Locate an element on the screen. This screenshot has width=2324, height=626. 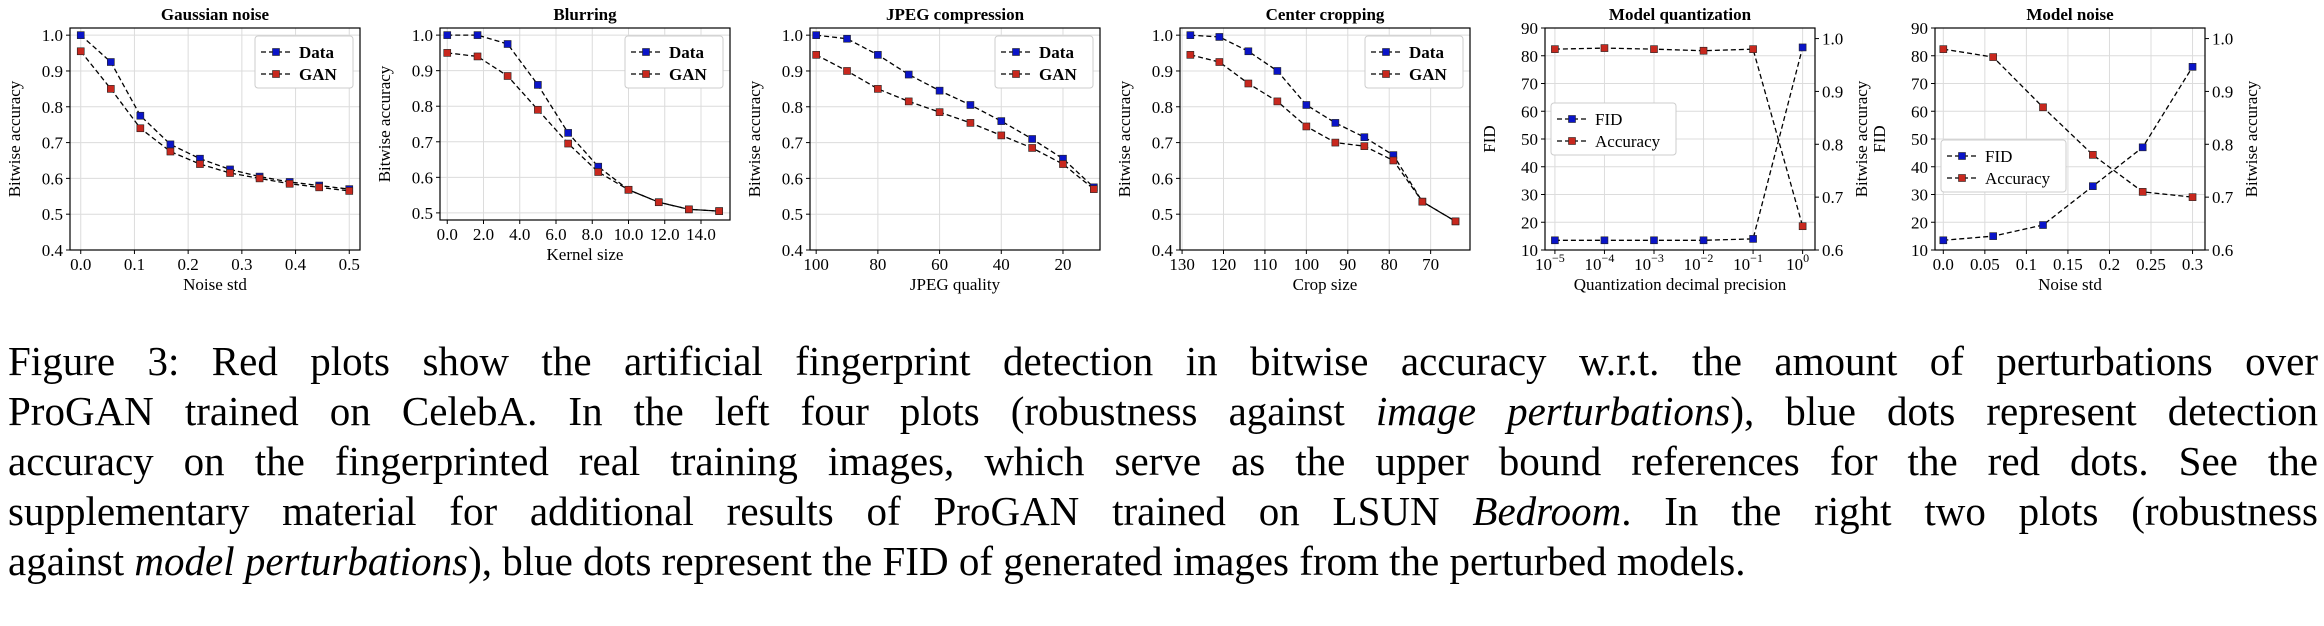
series-line-data is located at coordinates (215, 112).